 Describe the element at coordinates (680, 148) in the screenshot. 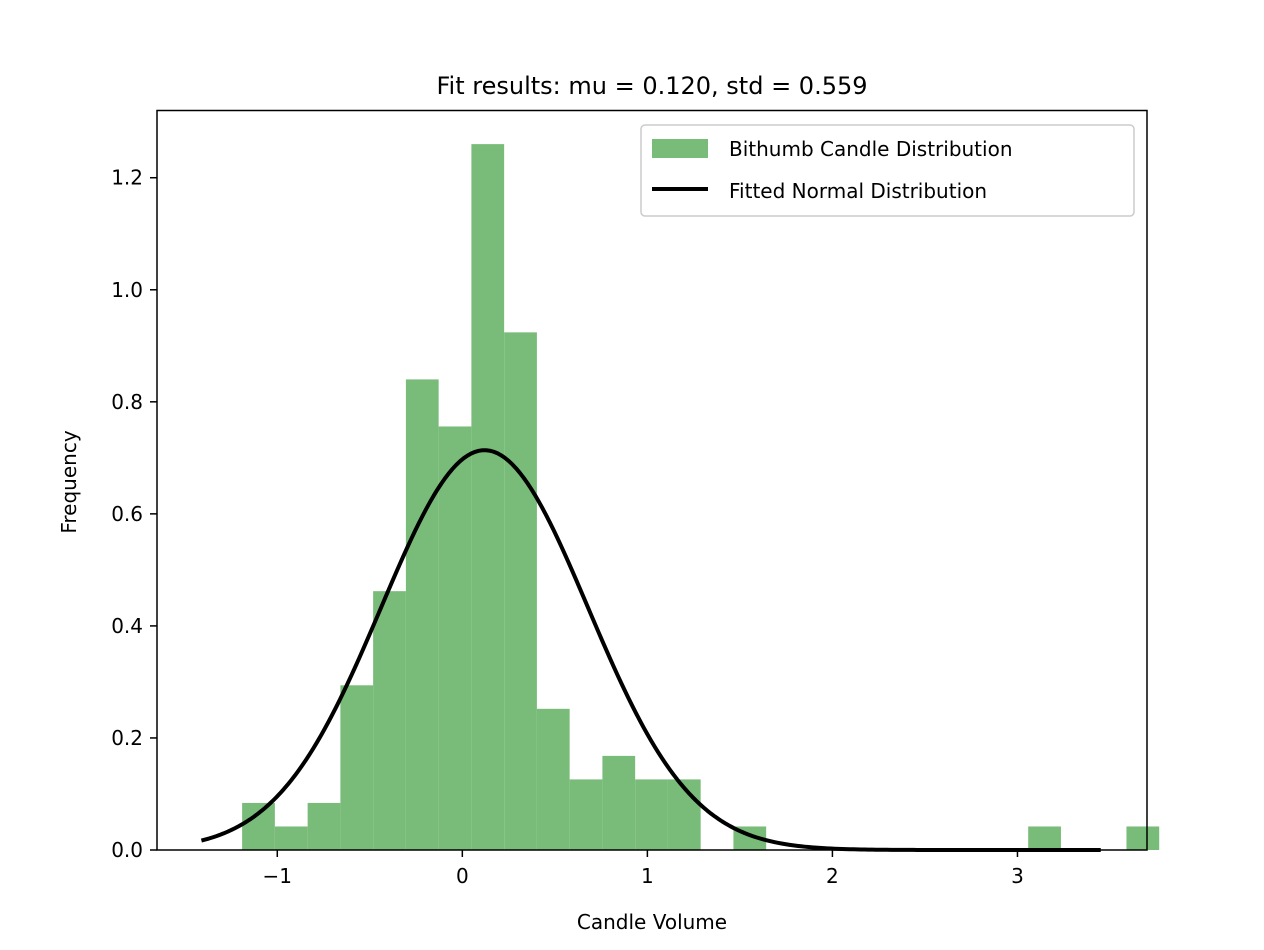

I see `legend-bar-swatch` at that location.